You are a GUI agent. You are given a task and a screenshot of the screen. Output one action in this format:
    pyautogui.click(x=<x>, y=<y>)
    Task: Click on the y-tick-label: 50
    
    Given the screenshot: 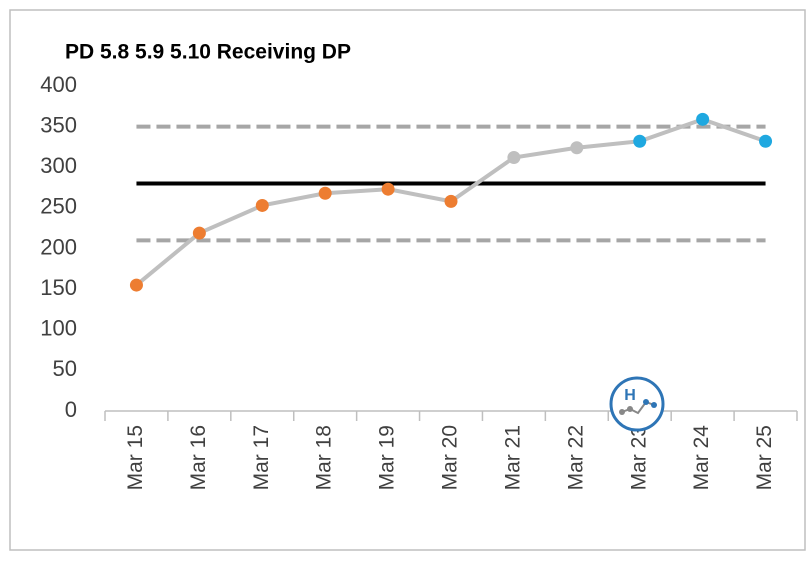 What is the action you would take?
    pyautogui.click(x=65, y=368)
    